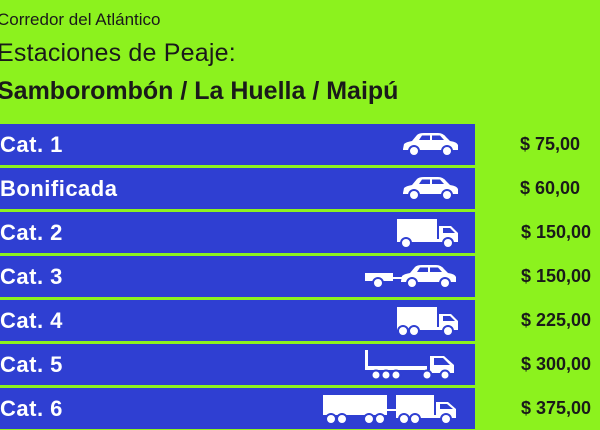  I want to click on stations-title: Estaciones de Peaje:, so click(118, 53).